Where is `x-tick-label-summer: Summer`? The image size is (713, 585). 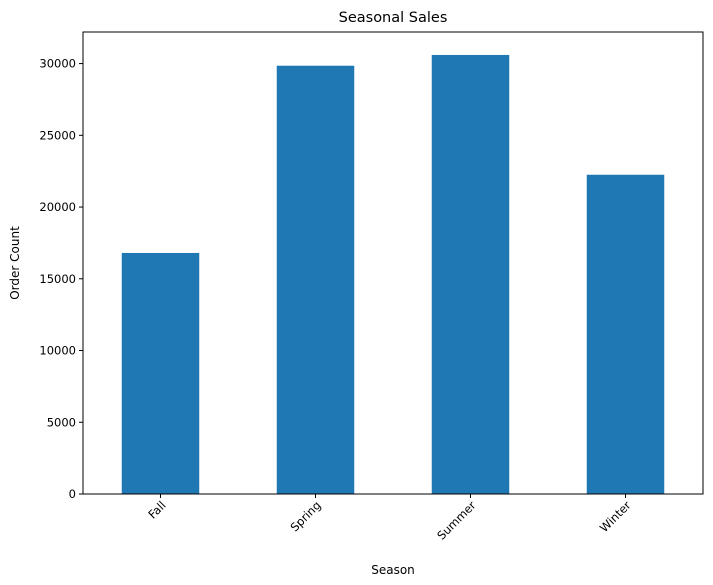
x-tick-label-summer: Summer is located at coordinates (456, 520).